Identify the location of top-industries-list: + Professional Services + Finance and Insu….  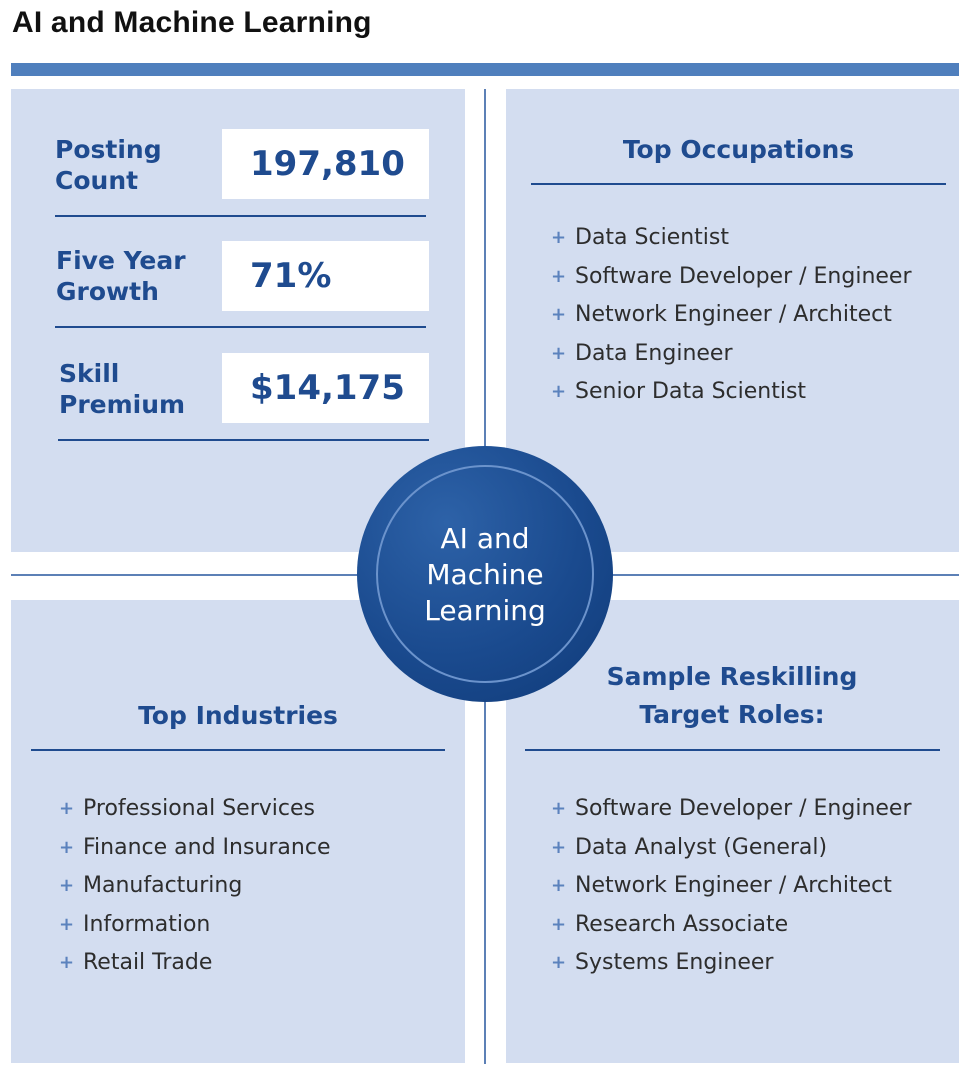
(194, 886).